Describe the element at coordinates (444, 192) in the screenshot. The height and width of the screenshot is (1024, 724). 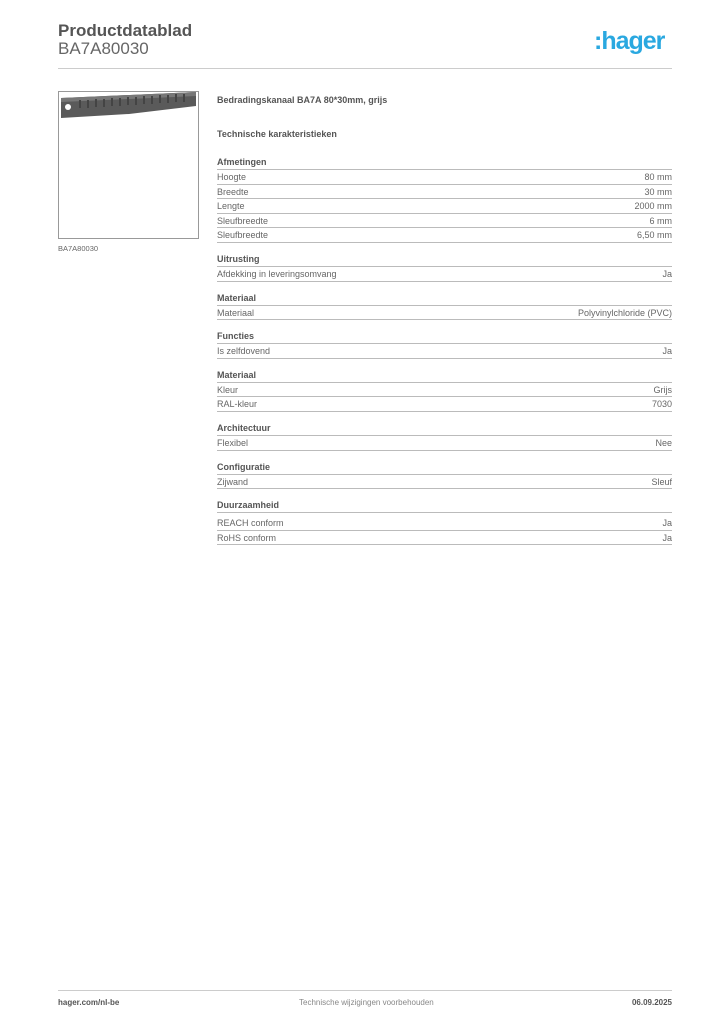
I see `spec-row: Breedte 30 mm` at that location.